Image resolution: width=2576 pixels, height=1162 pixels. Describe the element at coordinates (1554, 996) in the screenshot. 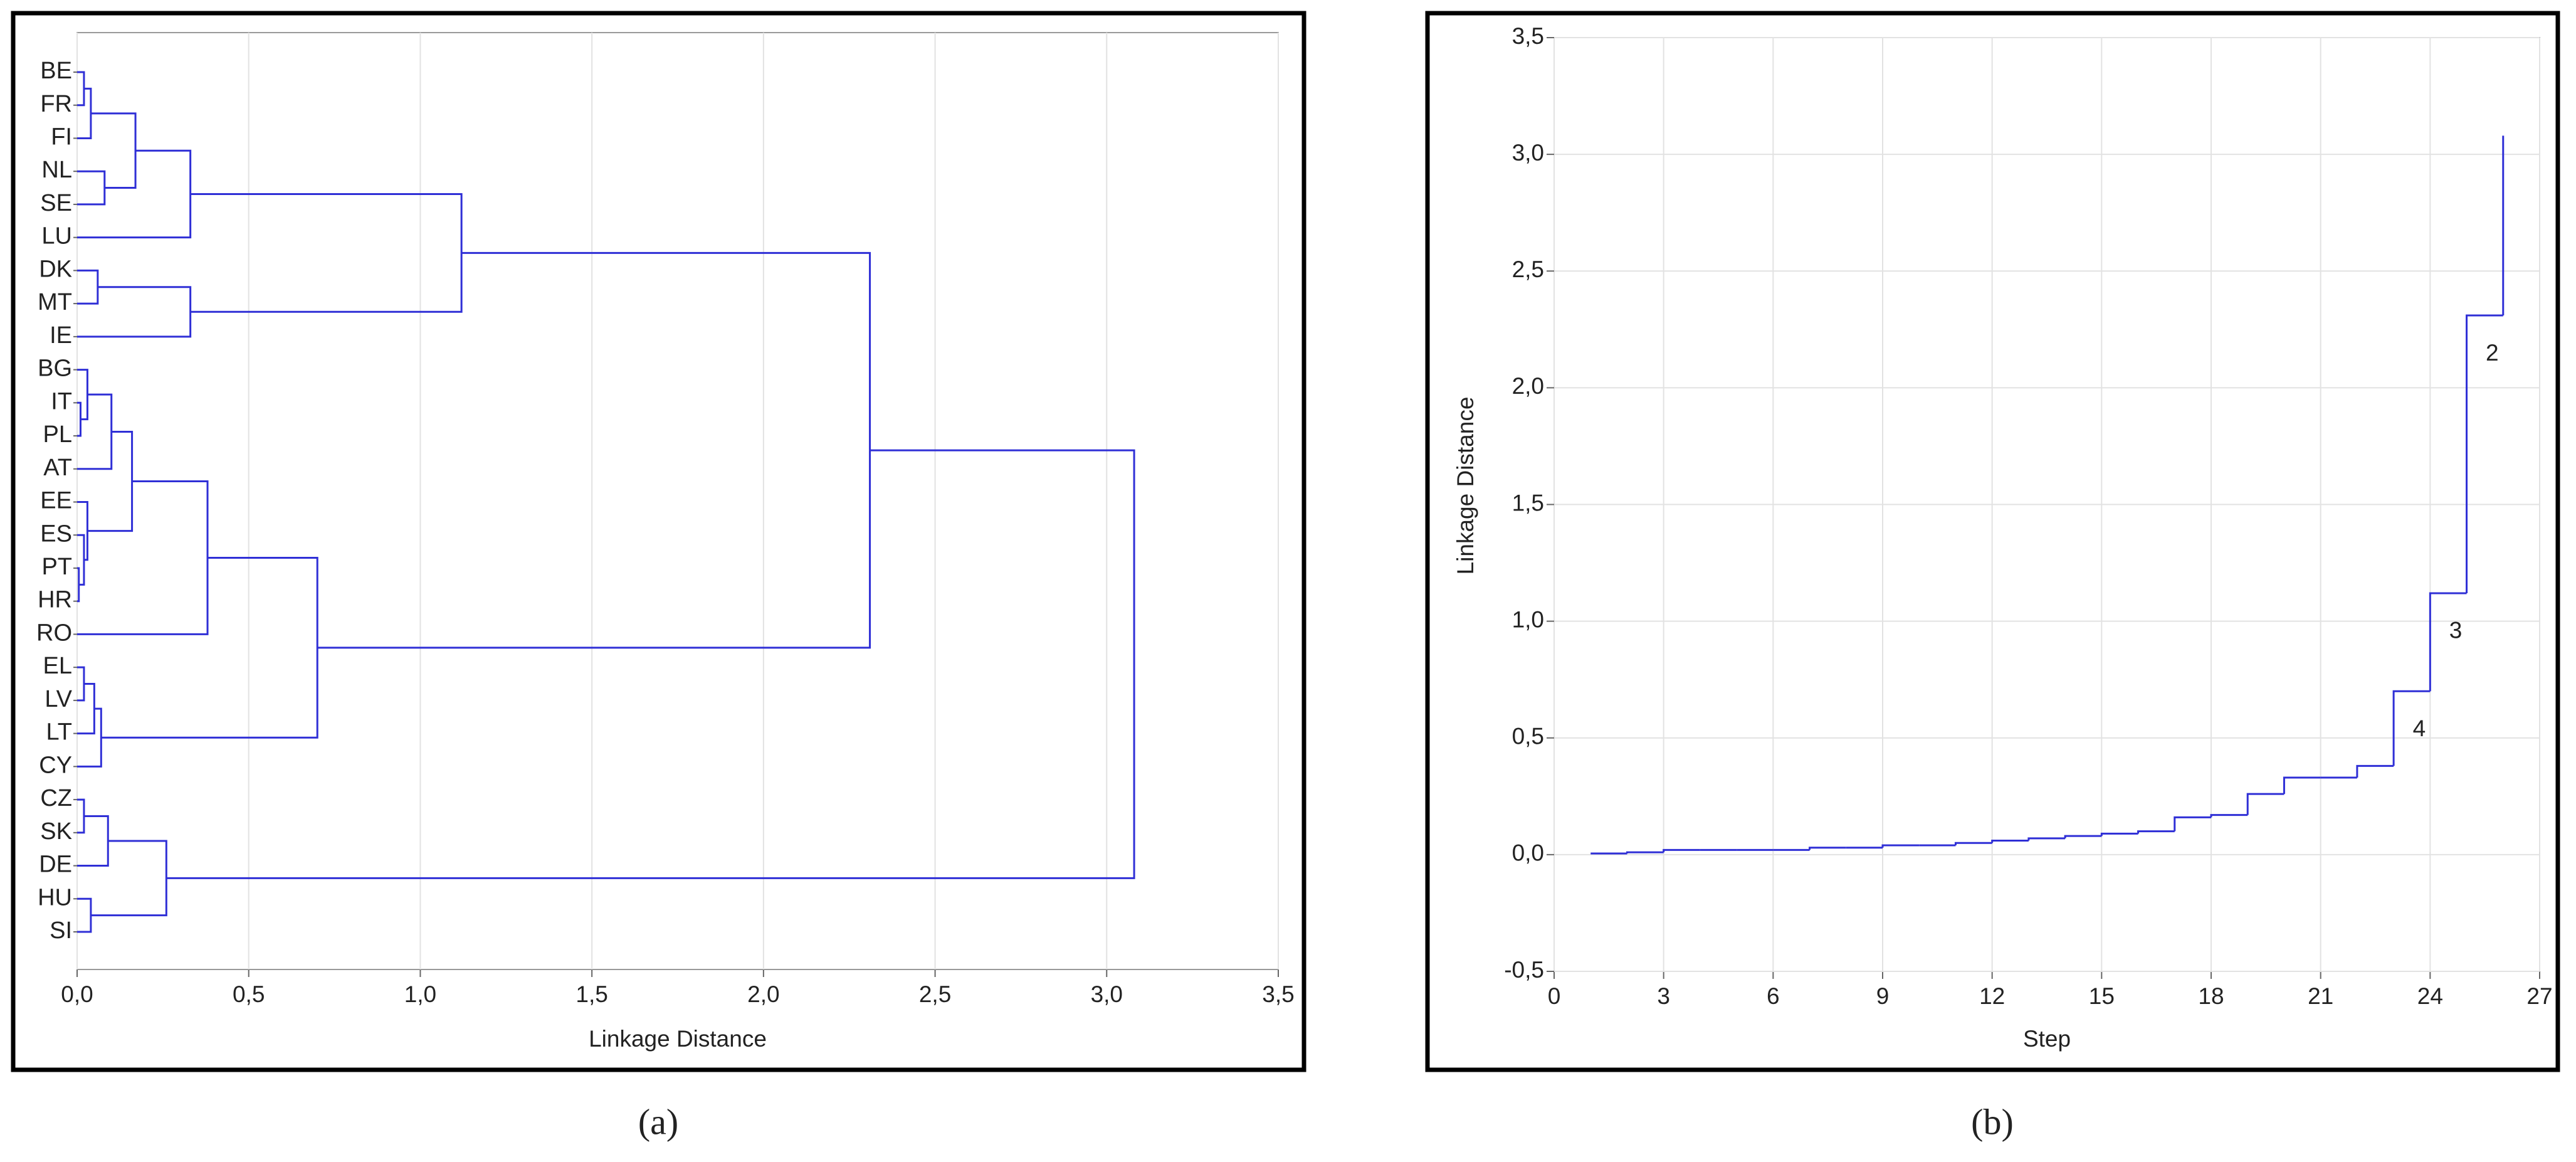

I see `x-tick-label: 0` at that location.